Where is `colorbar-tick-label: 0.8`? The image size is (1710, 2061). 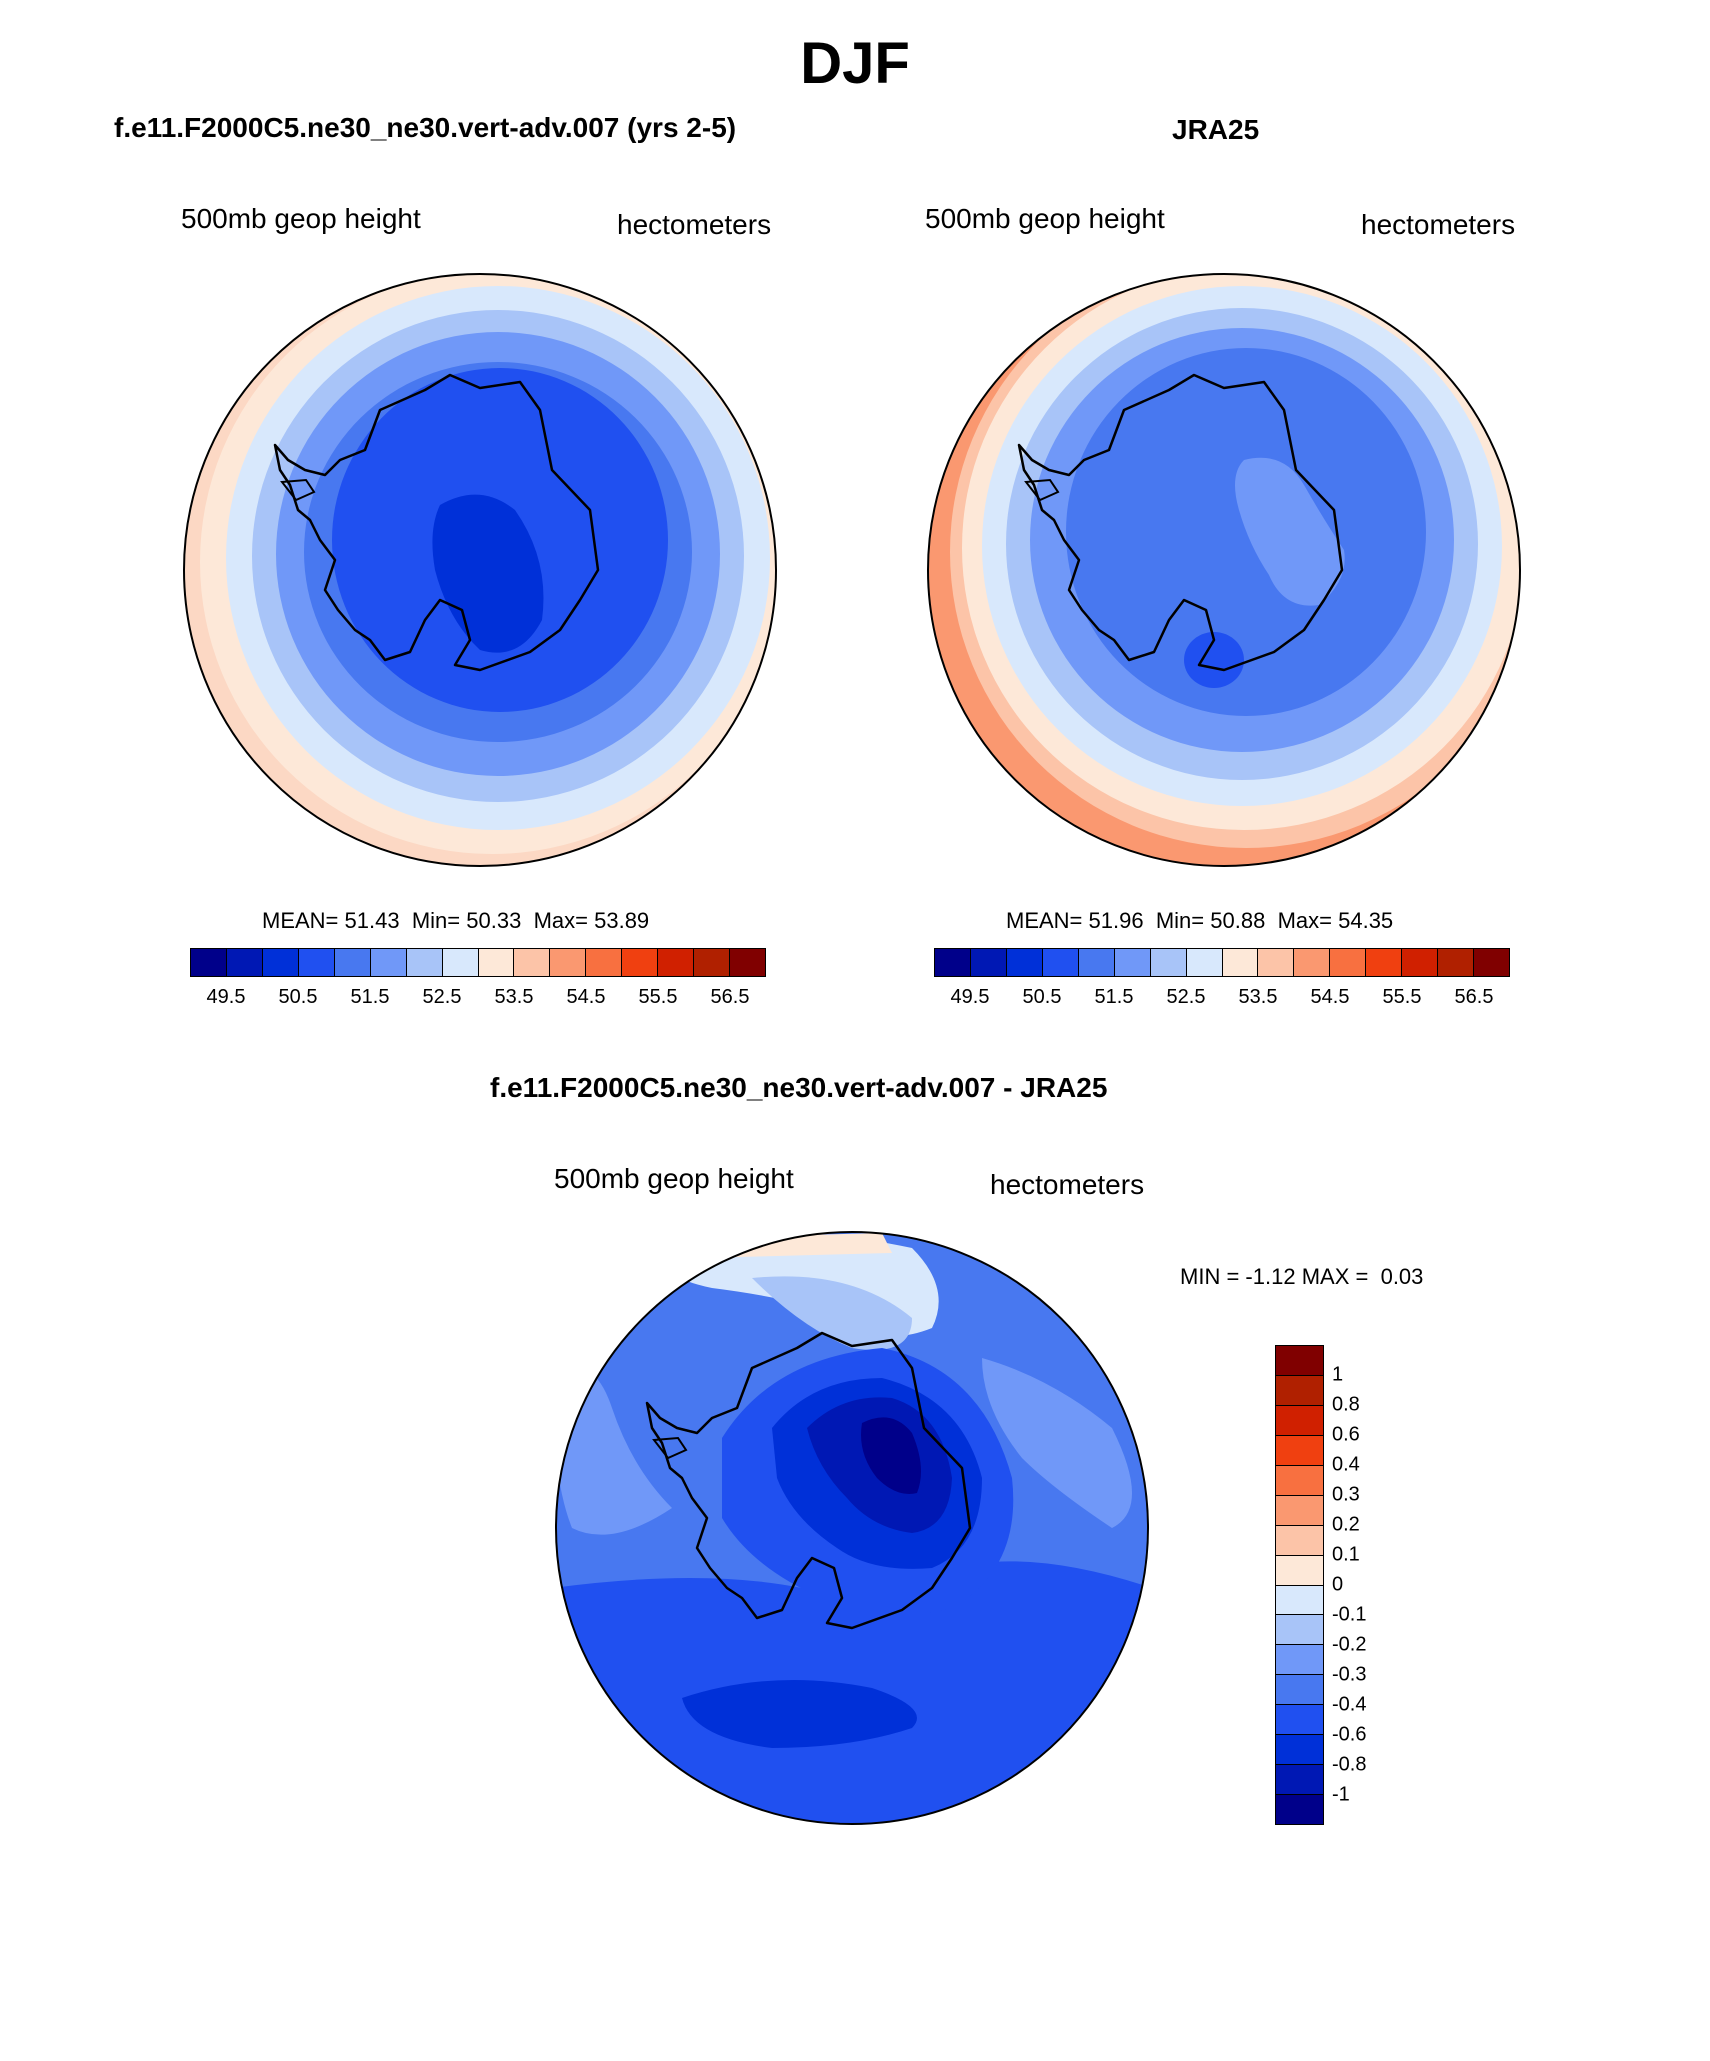
colorbar-tick-label: 0.8 is located at coordinates (1346, 1404).